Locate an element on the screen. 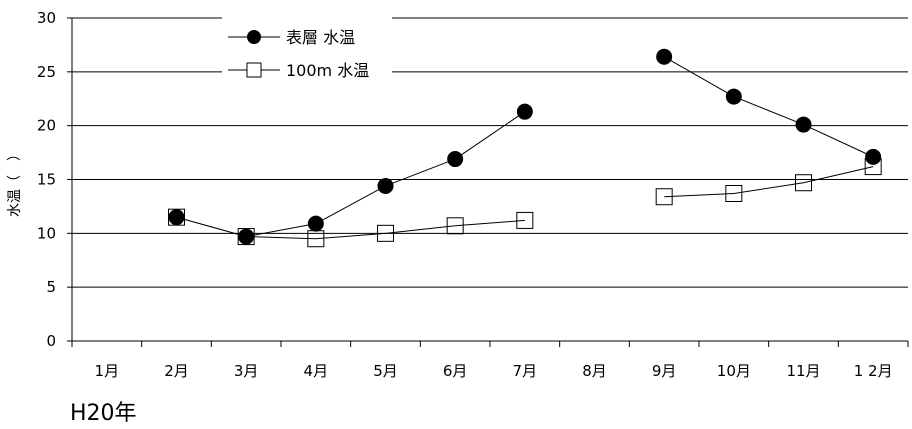 The height and width of the screenshot is (429, 912). y-tick-label: 25 is located at coordinates (46, 72).